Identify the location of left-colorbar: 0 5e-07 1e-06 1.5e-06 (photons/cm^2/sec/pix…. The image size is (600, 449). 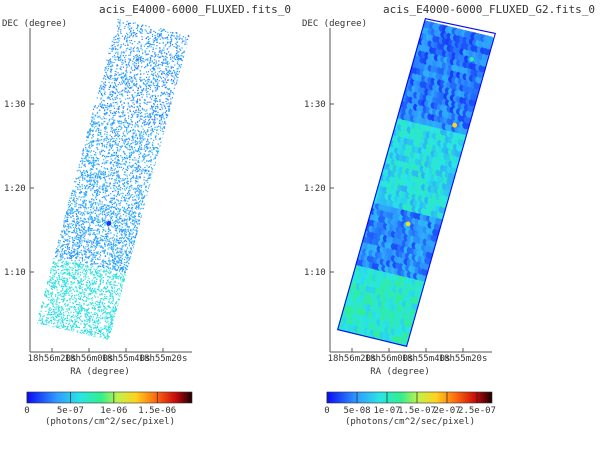
(108, 409).